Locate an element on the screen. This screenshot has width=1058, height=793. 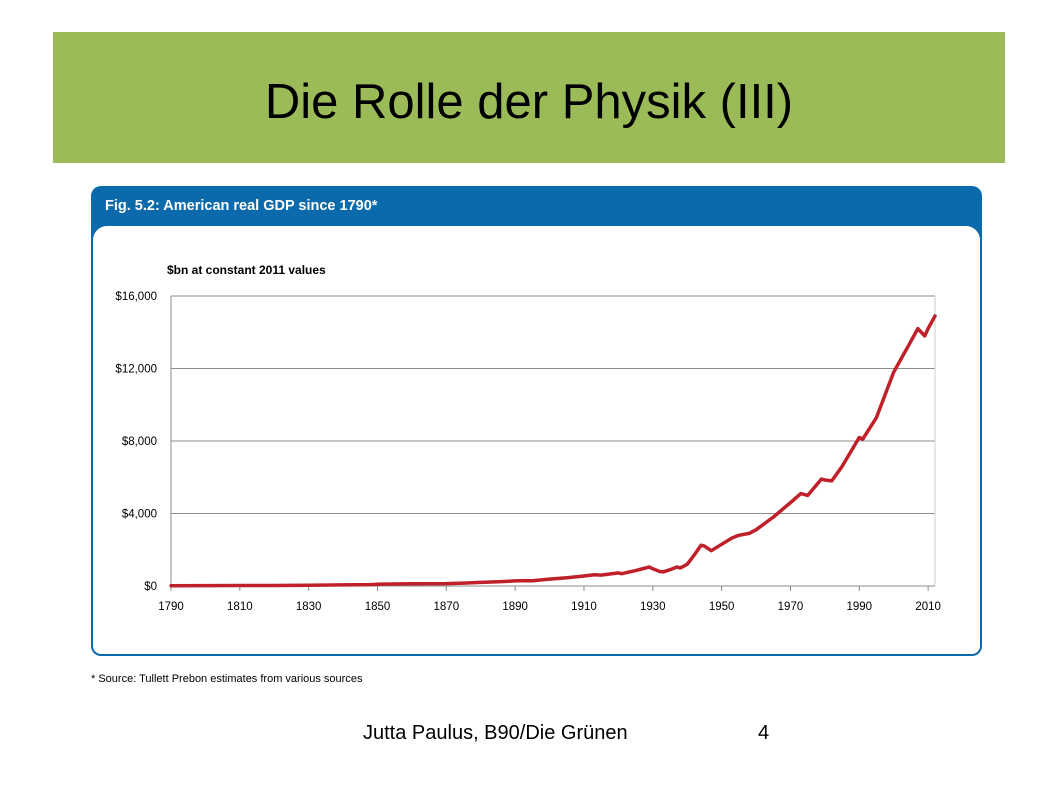
footer-author: Jutta Paulus, B90/Die Grünen is located at coordinates (495, 733).